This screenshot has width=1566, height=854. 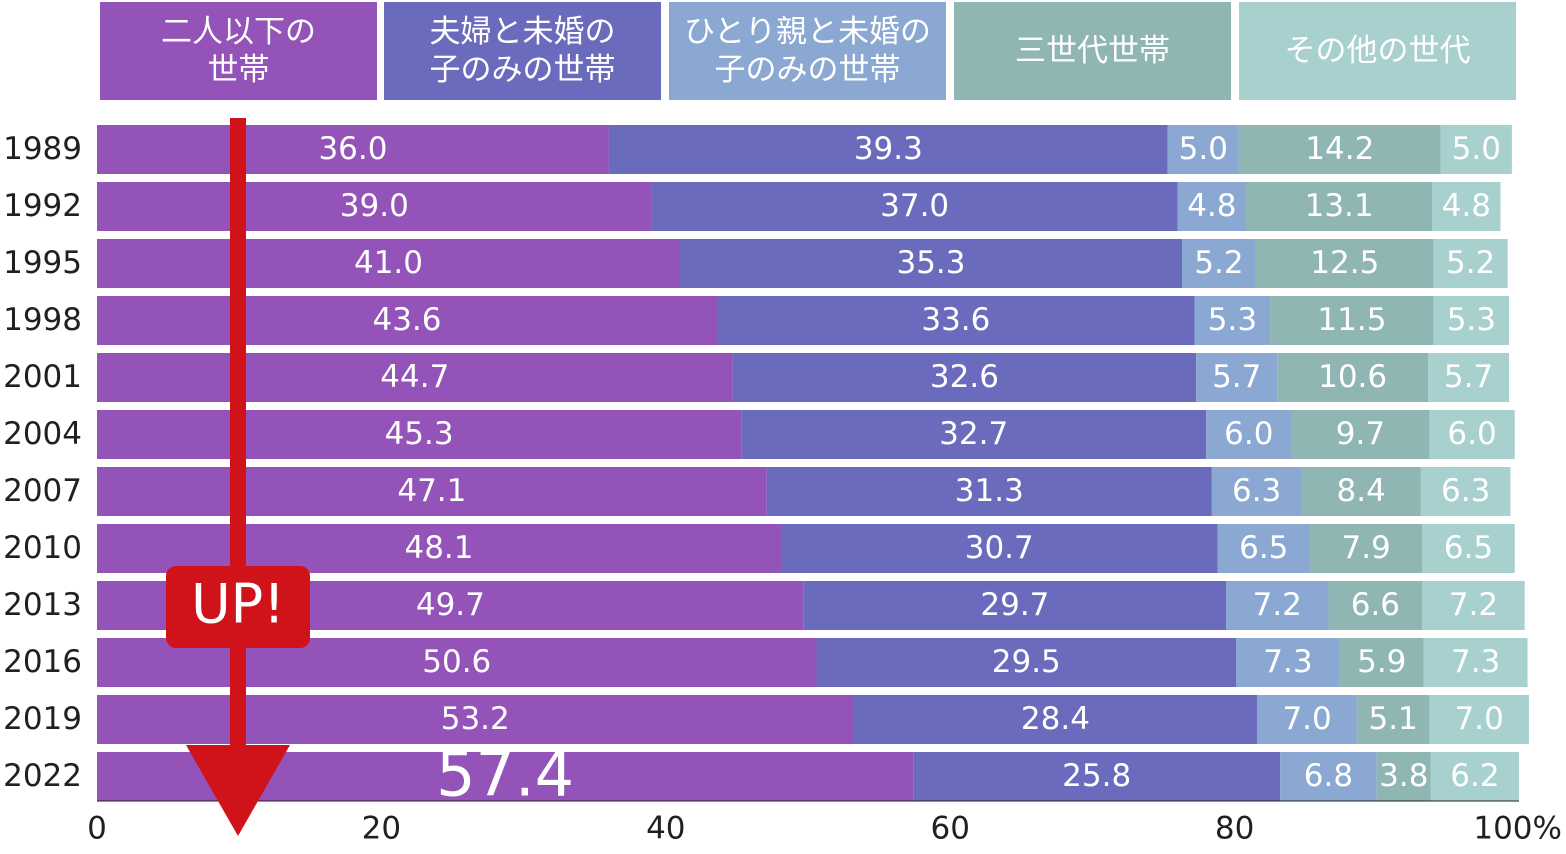 I want to click on bar-segment-2007-s5, so click(x=1465, y=491).